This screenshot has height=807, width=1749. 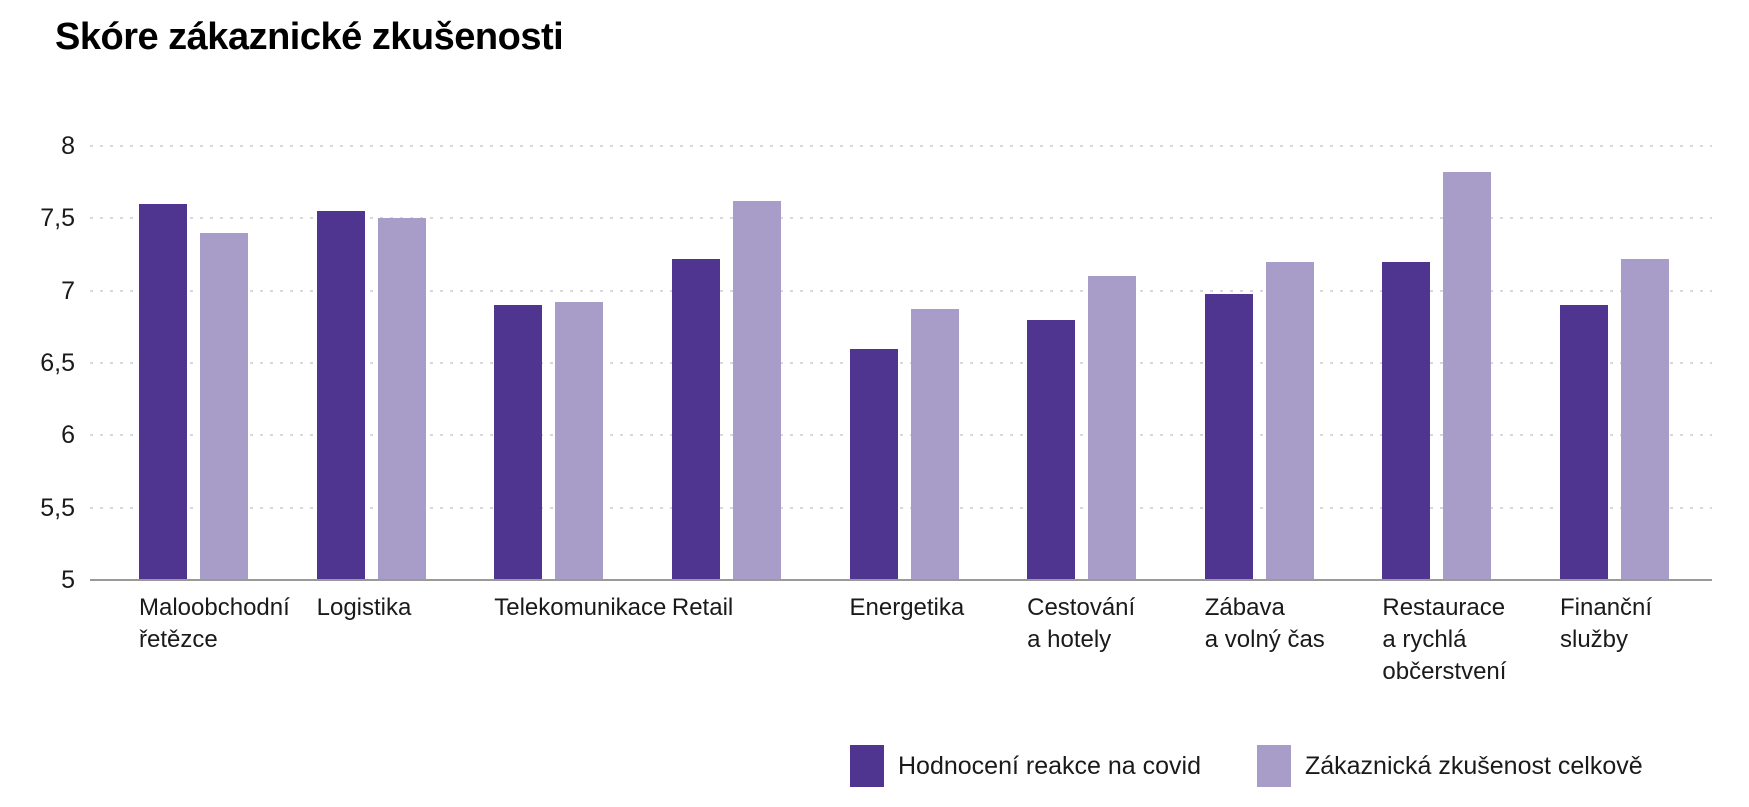 I want to click on x-axis-category-label: Finanční služby, so click(x=1606, y=623).